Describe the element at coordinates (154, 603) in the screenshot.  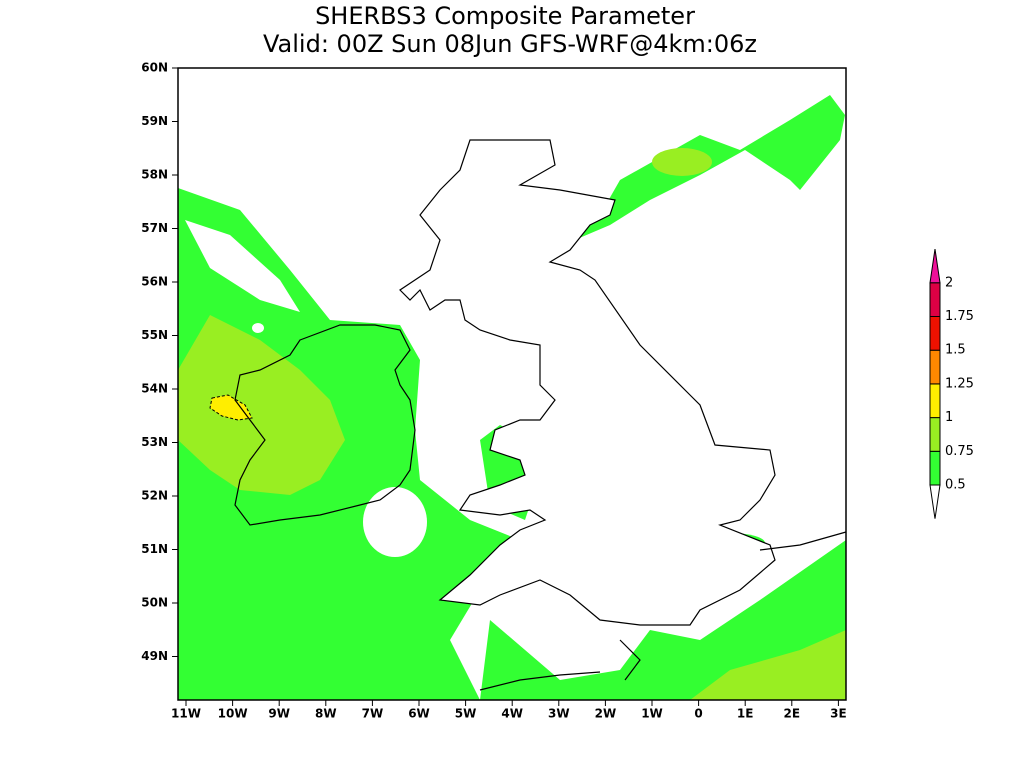
I see `lat-label: 50N` at that location.